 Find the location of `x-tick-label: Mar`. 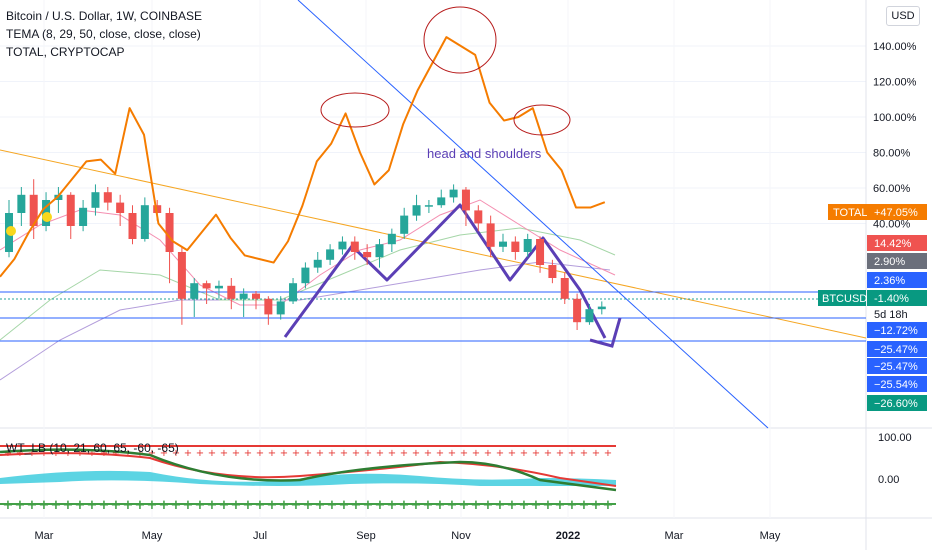

x-tick-label: Mar is located at coordinates (674, 536).